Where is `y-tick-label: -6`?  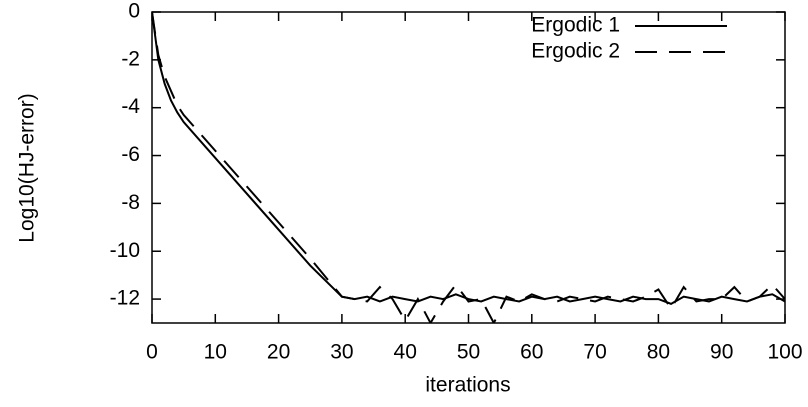
y-tick-label: -6 is located at coordinates (130, 154).